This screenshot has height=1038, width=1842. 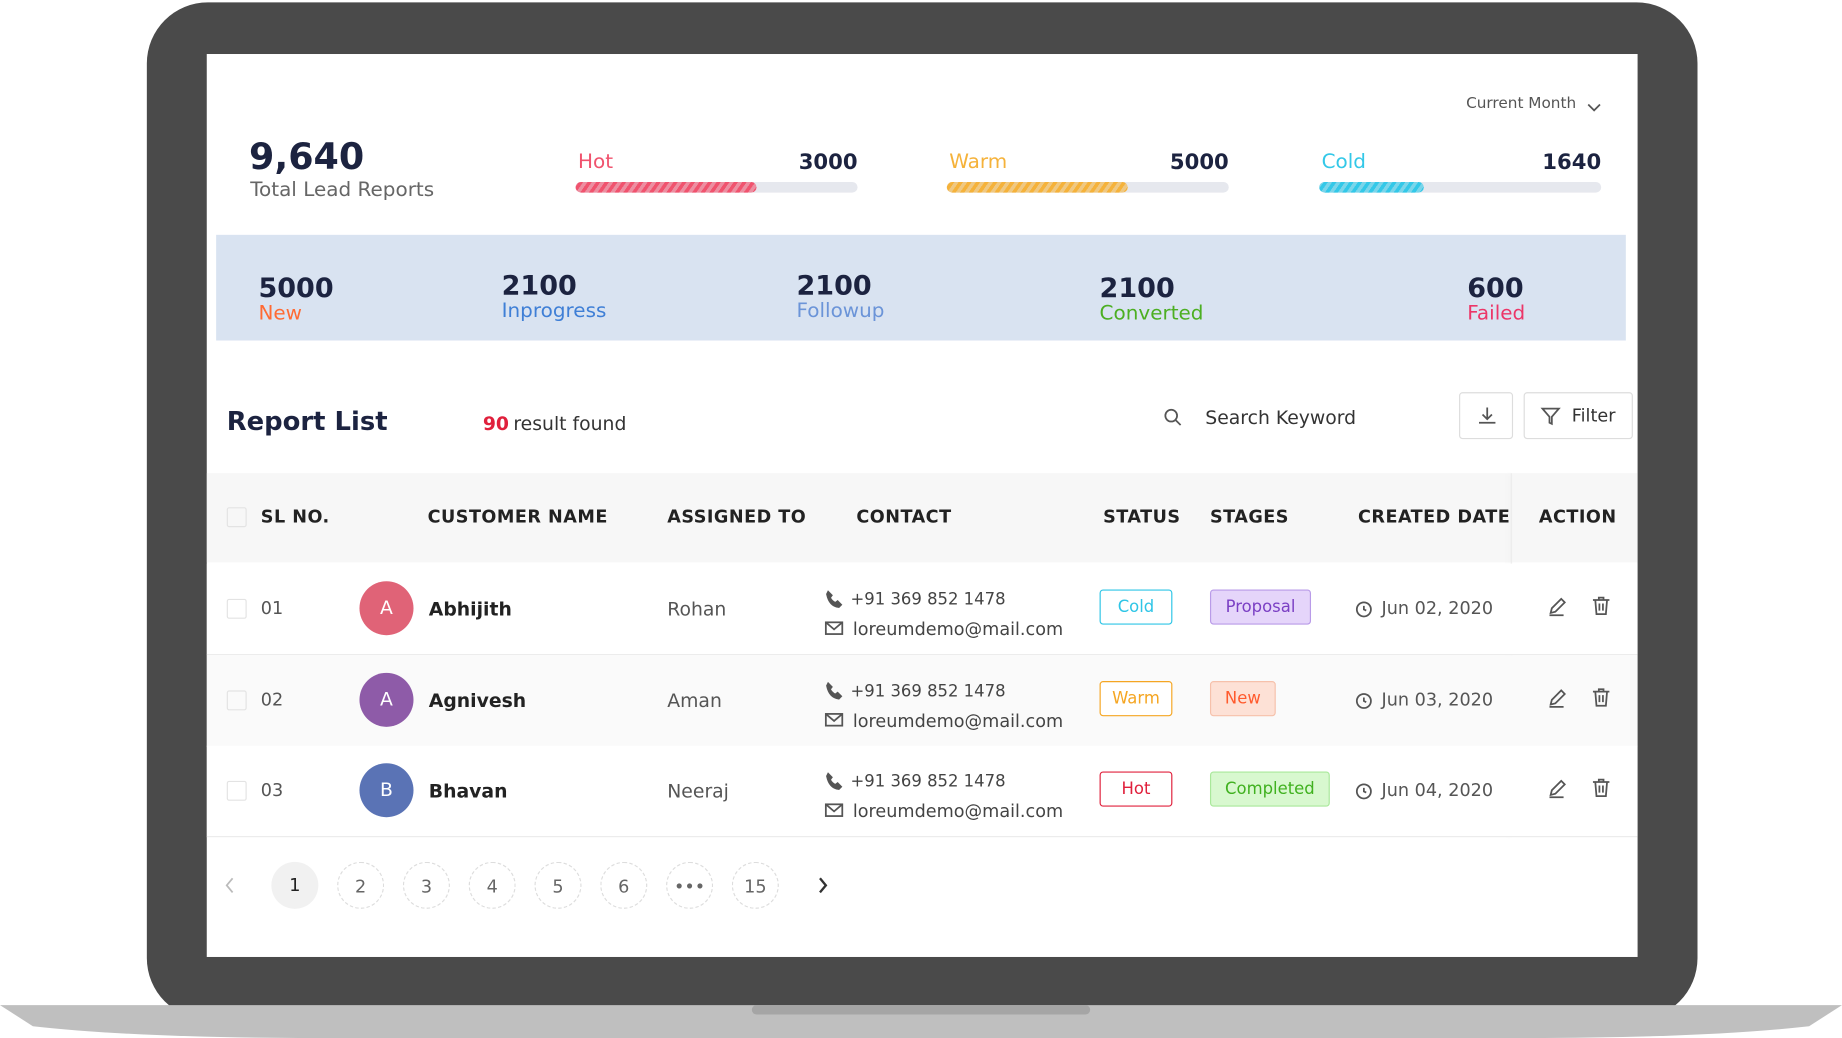 What do you see at coordinates (468, 790) in the screenshot?
I see `customer-name: Bhavan` at bounding box center [468, 790].